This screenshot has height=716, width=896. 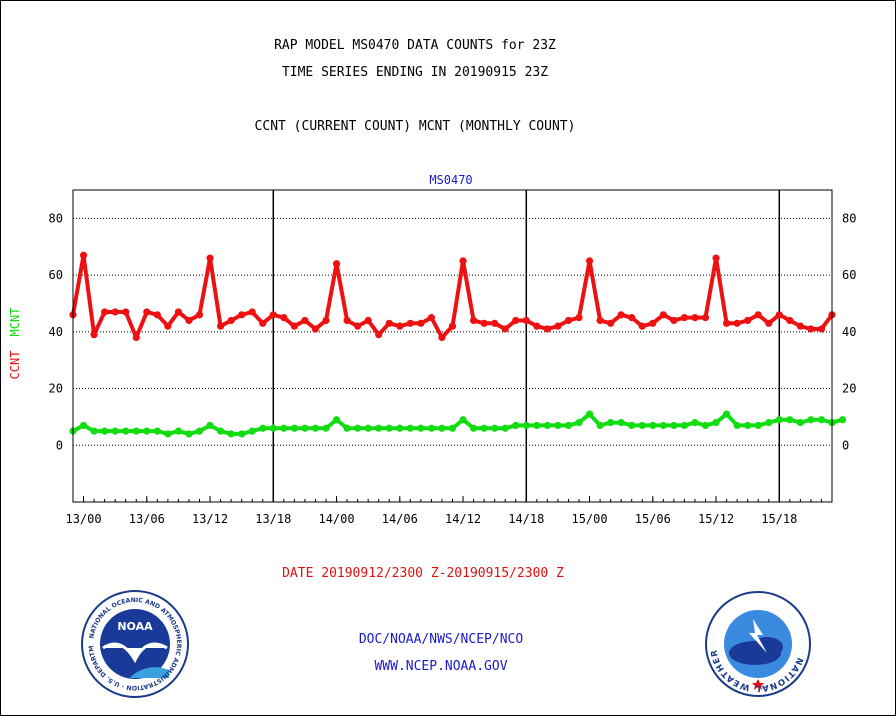 What do you see at coordinates (423, 573) in the screenshot?
I see `date-range-label: DATE 20190912/2300 Z-20190915/2300 Z` at bounding box center [423, 573].